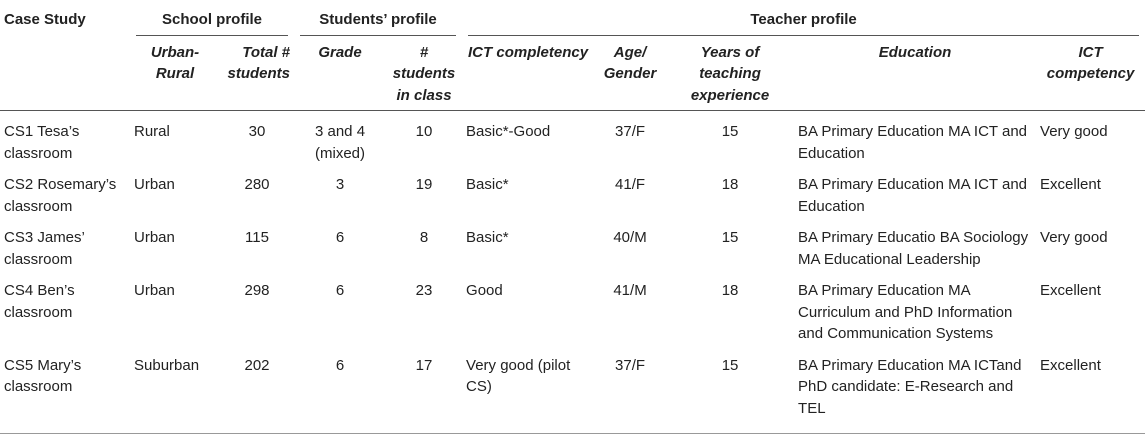 The height and width of the screenshot is (434, 1145). What do you see at coordinates (915, 52) in the screenshot?
I see `education-header: Education` at bounding box center [915, 52].